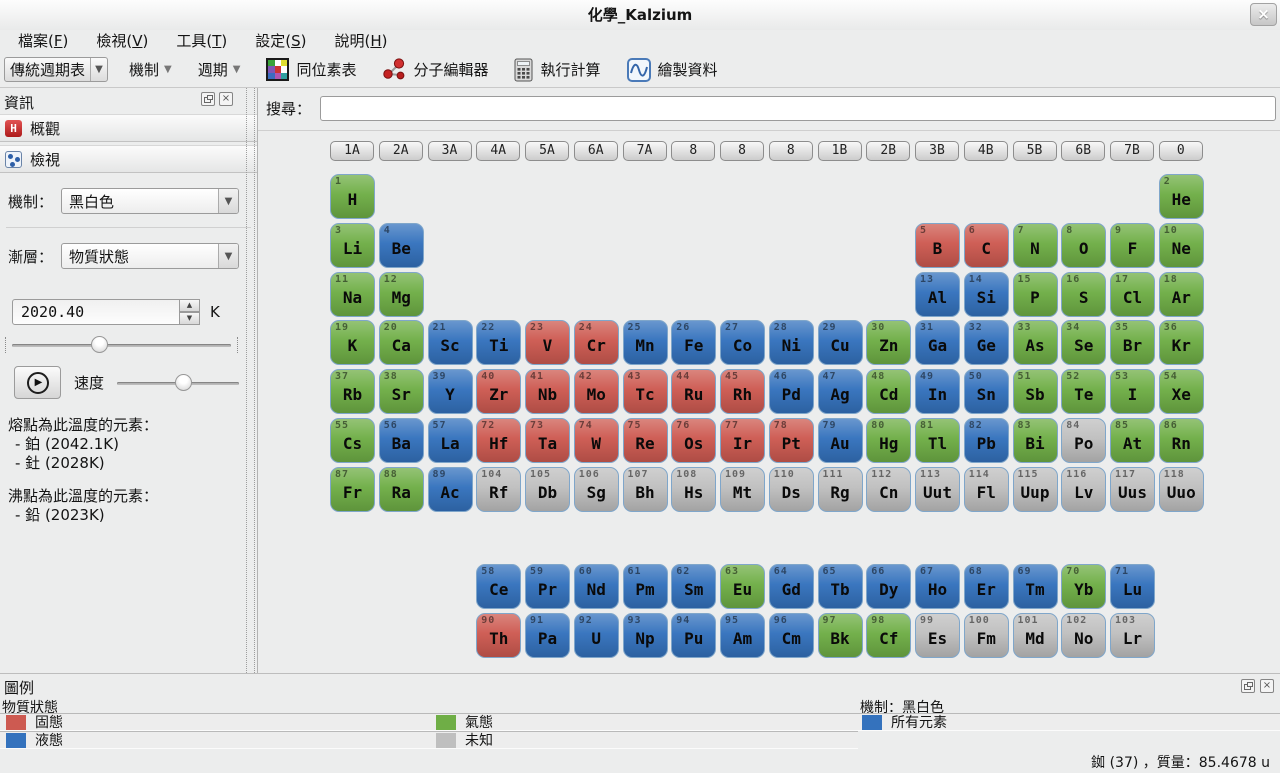 The width and height of the screenshot is (1280, 773). Describe the element at coordinates (184, 382) in the screenshot. I see `slider-thumb` at that location.